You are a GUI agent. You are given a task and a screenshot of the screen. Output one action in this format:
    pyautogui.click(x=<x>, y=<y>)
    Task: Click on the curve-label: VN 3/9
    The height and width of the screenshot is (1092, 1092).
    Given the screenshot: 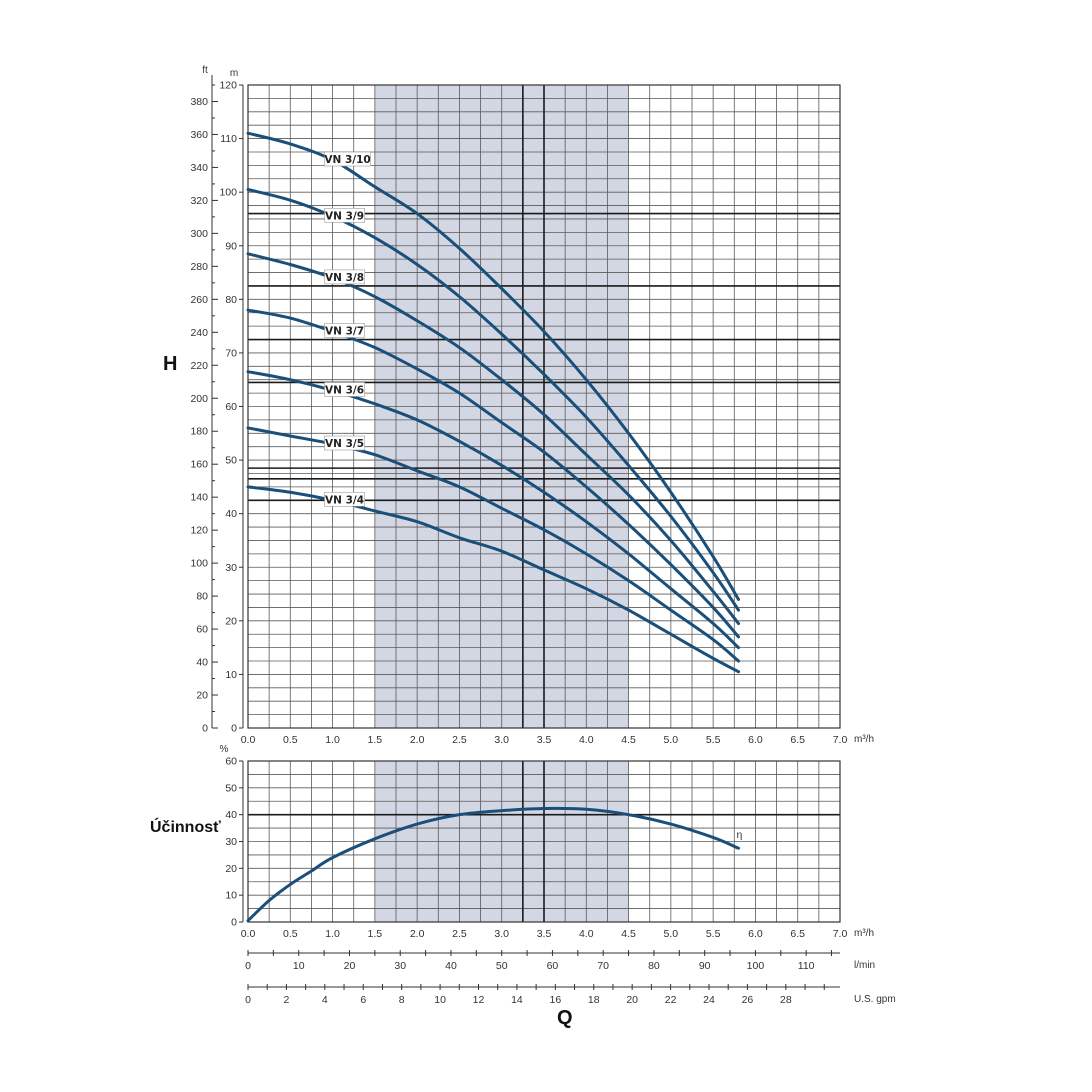 What is the action you would take?
    pyautogui.click(x=344, y=216)
    